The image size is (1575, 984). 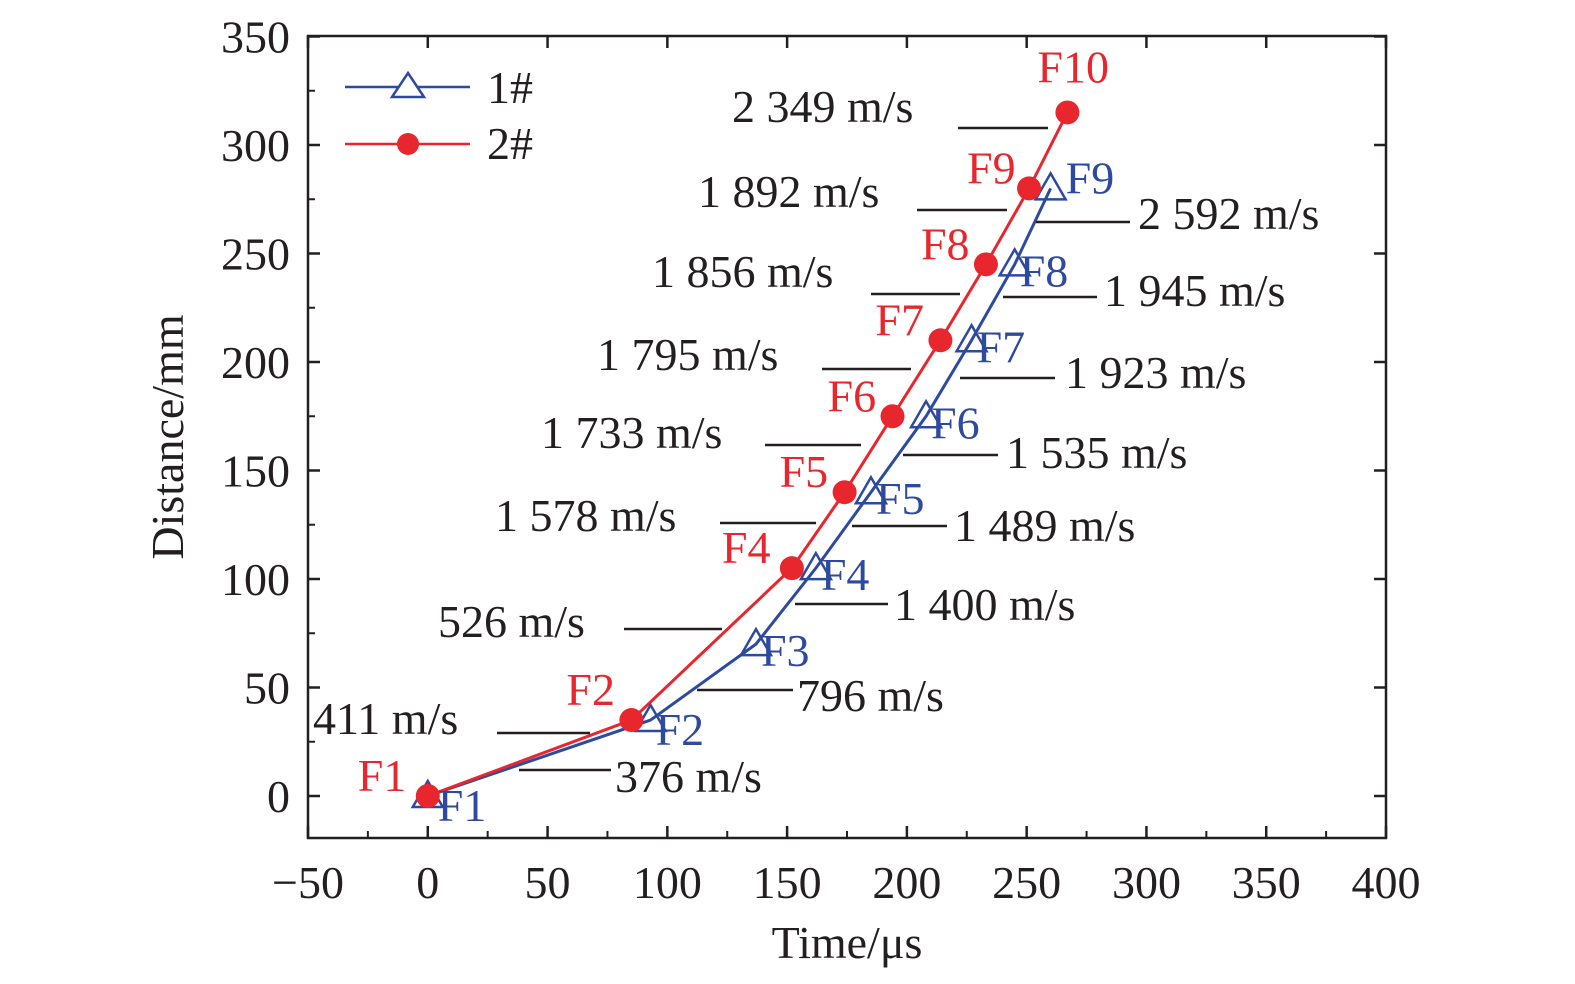 What do you see at coordinates (427, 882) in the screenshot?
I see `x-tick-label: 0` at bounding box center [427, 882].